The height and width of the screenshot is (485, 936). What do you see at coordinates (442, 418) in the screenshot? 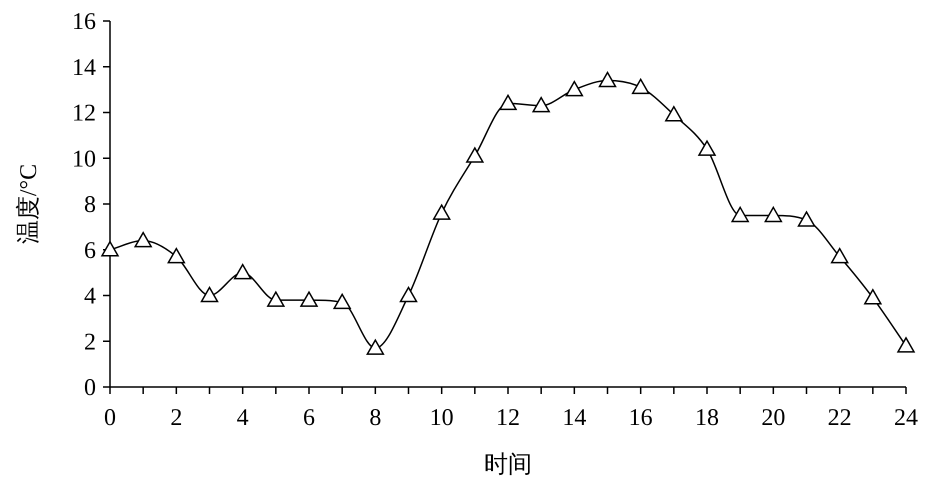
I see `x-tick-label: 10` at bounding box center [442, 418].